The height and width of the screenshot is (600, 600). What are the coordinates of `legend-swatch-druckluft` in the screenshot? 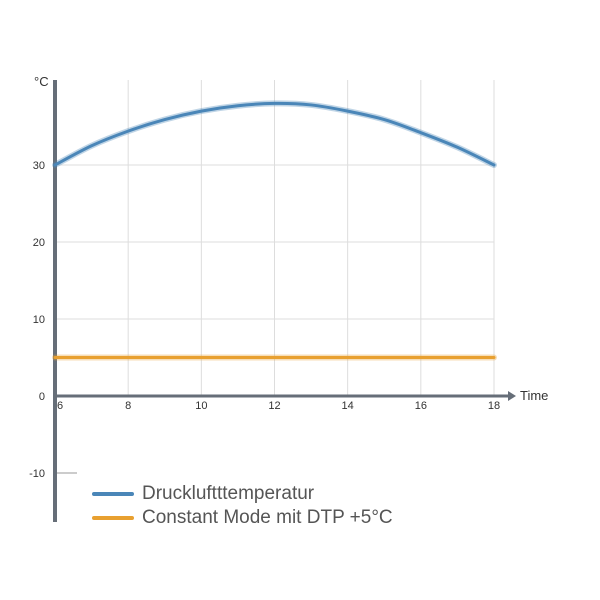 It's located at (113, 494).